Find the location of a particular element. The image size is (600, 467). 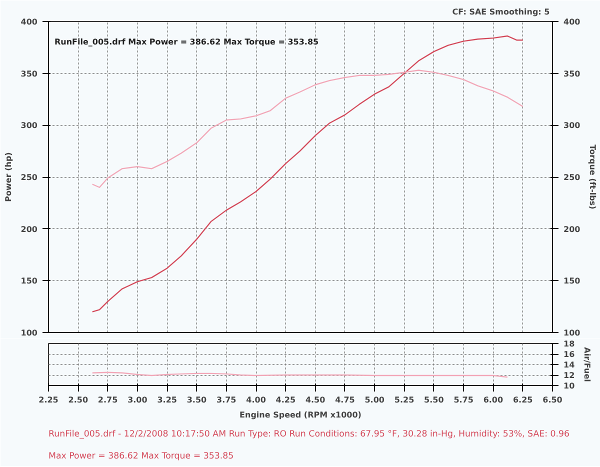

y2-tick-label: 300 is located at coordinates (572, 125).